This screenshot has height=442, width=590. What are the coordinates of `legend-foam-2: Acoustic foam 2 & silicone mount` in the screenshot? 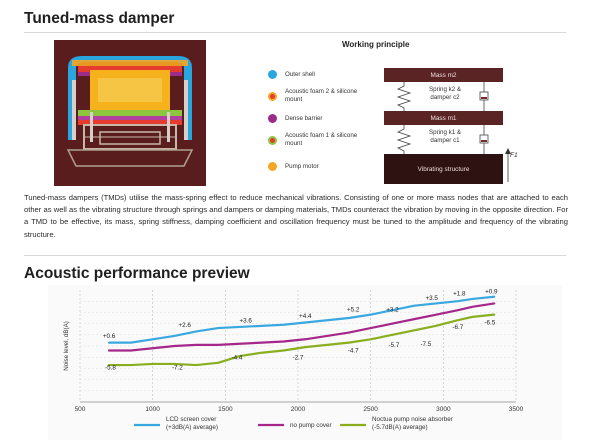 It's located at (318, 96).